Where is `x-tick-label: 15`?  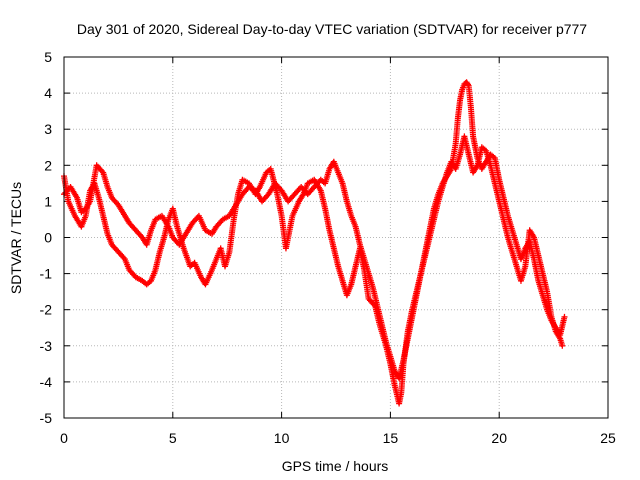
x-tick-label: 15 is located at coordinates (391, 438).